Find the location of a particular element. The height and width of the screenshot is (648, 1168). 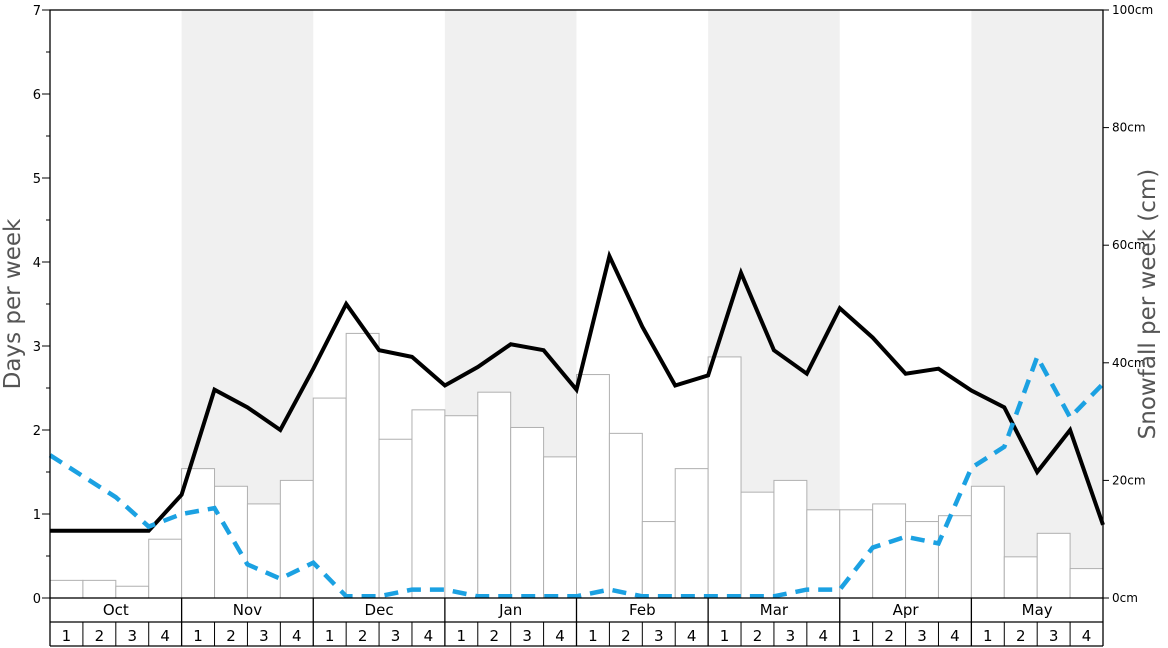

right-axis: 0cm 20cm 40cm 60cm 80cm 100cm is located at coordinates (1128, 304).